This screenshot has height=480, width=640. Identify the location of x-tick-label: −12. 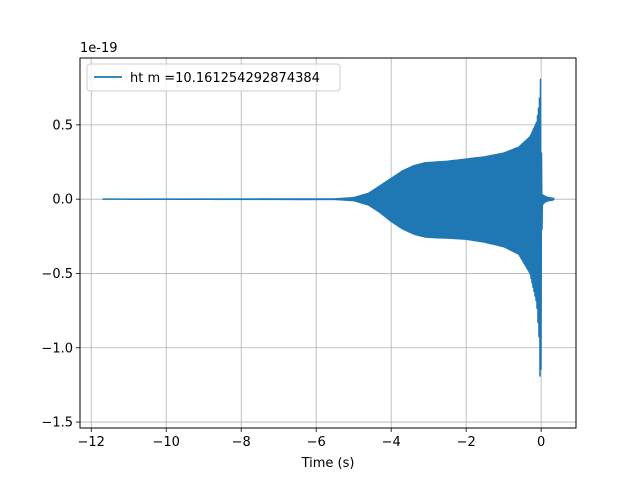
(91, 442).